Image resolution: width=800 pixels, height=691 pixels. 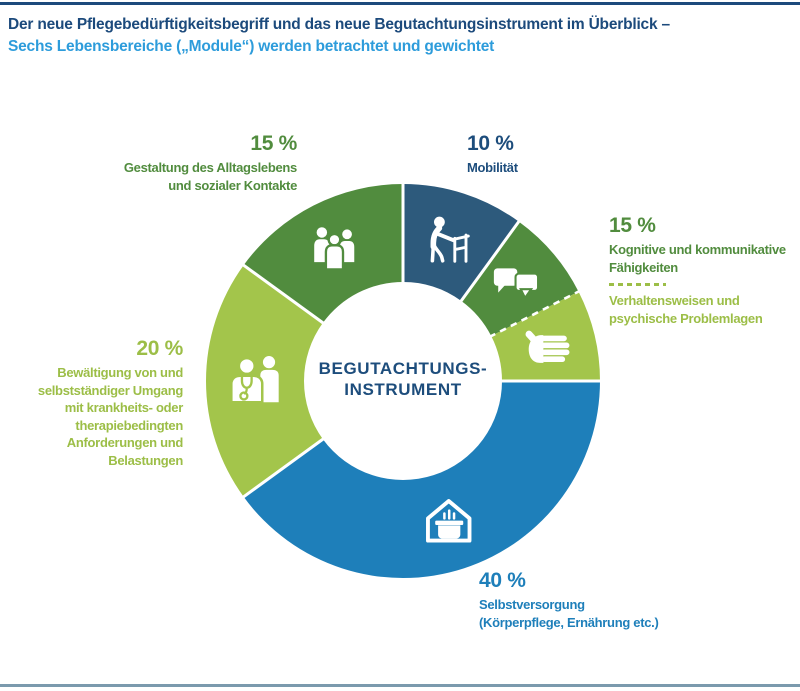 I want to click on percent-kognitiv: 15 %, so click(x=632, y=225).